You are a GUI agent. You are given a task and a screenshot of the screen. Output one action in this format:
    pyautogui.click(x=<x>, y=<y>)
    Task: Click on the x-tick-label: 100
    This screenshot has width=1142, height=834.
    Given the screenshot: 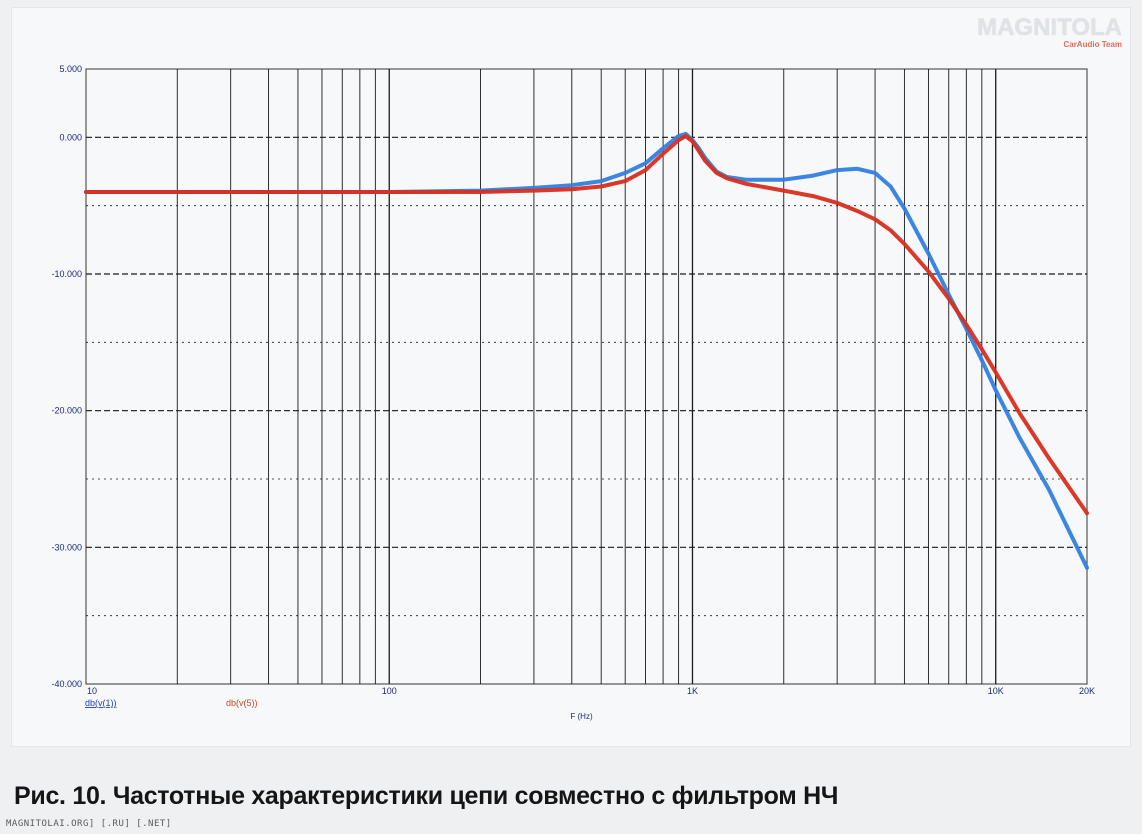 What is the action you would take?
    pyautogui.click(x=389, y=691)
    